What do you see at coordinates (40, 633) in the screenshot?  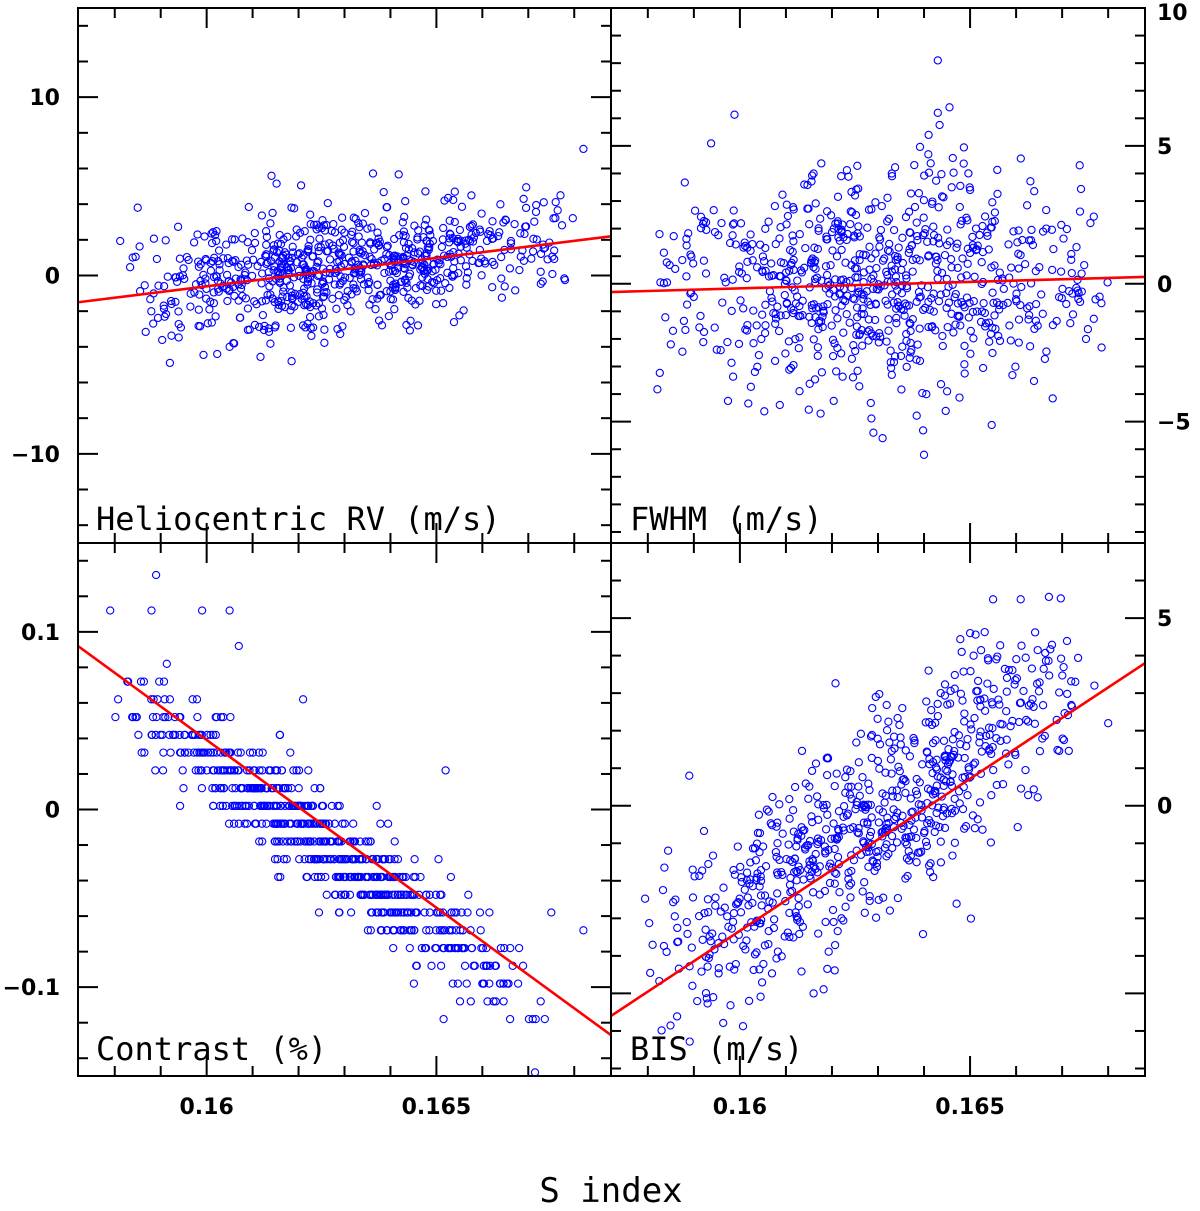 I see `y-tick-label: 0.1` at bounding box center [40, 633].